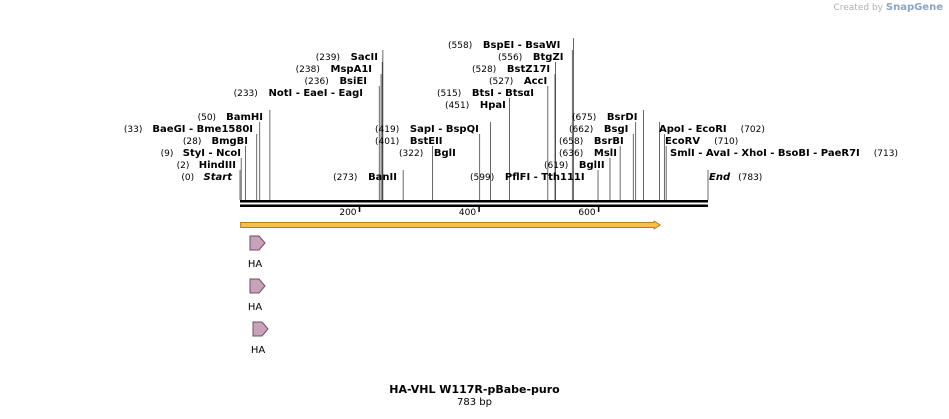  I want to click on site-enzyme-name: BaeGI - Bme1580I, so click(202, 129).